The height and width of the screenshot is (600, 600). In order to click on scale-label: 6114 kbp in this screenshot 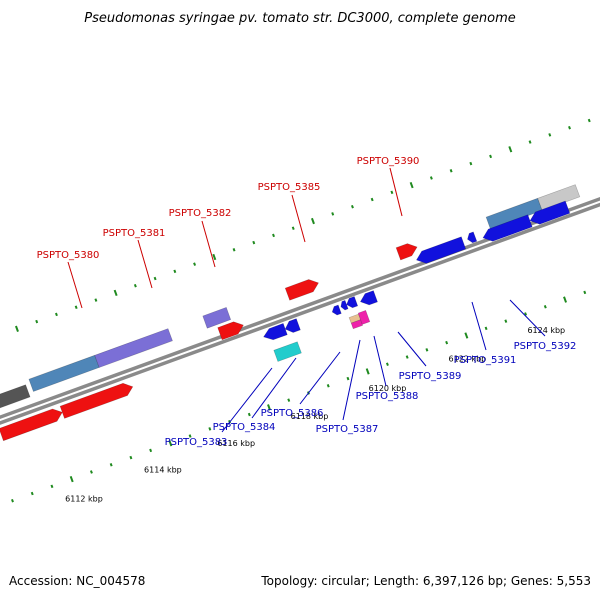, I will do `click(163, 470)`.